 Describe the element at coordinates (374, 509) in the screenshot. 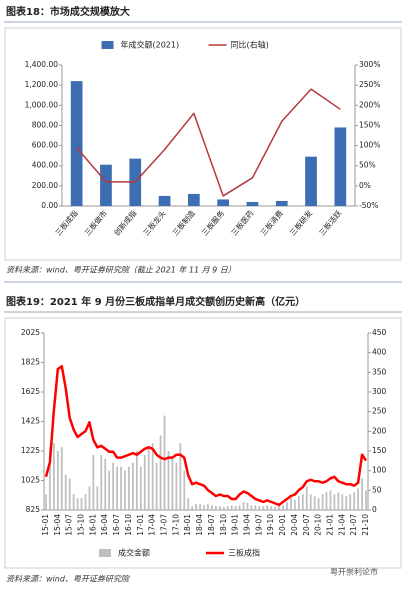

I see `y2-tick-label: 0` at that location.